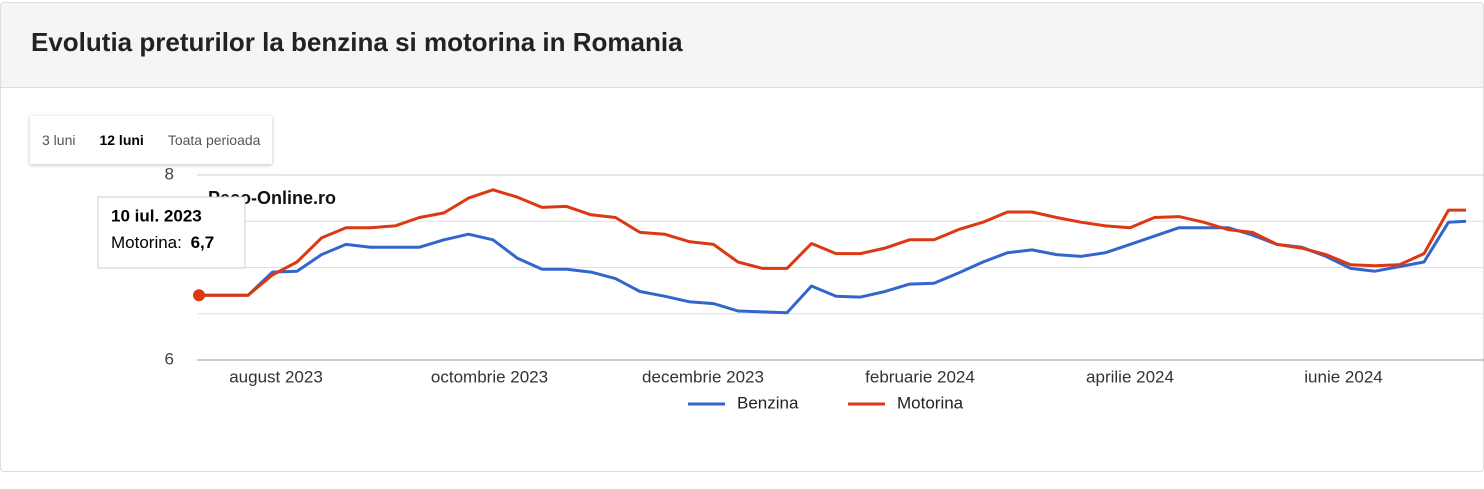  What do you see at coordinates (1130, 376) in the screenshot?
I see `x-tick-label: aprilie 2024` at bounding box center [1130, 376].